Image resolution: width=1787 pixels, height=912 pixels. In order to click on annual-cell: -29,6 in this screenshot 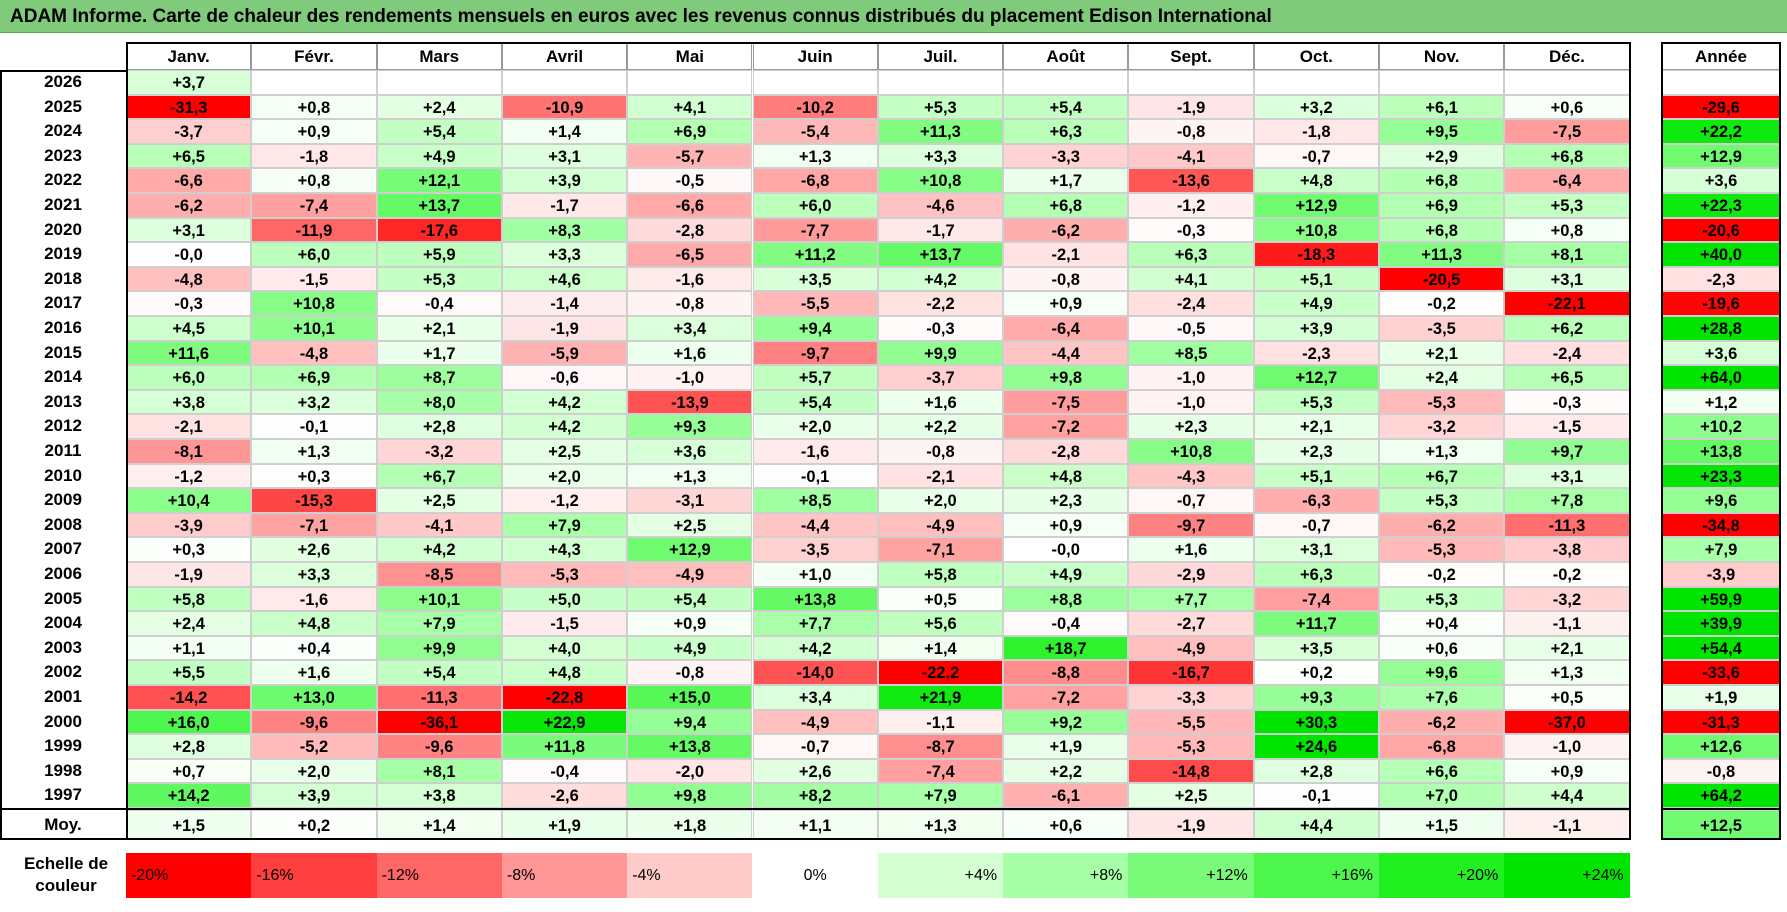, I will do `click(1721, 107)`.